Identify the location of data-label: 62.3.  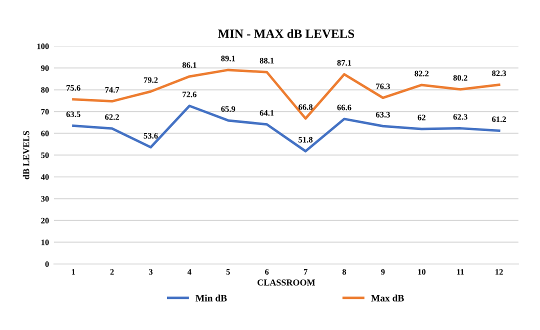
(460, 117).